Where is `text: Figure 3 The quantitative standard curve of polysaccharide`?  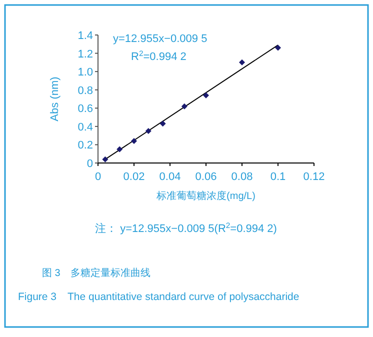 text: Figure 3 The quantitative standard curve of polysaccharide is located at coordinates (159, 297).